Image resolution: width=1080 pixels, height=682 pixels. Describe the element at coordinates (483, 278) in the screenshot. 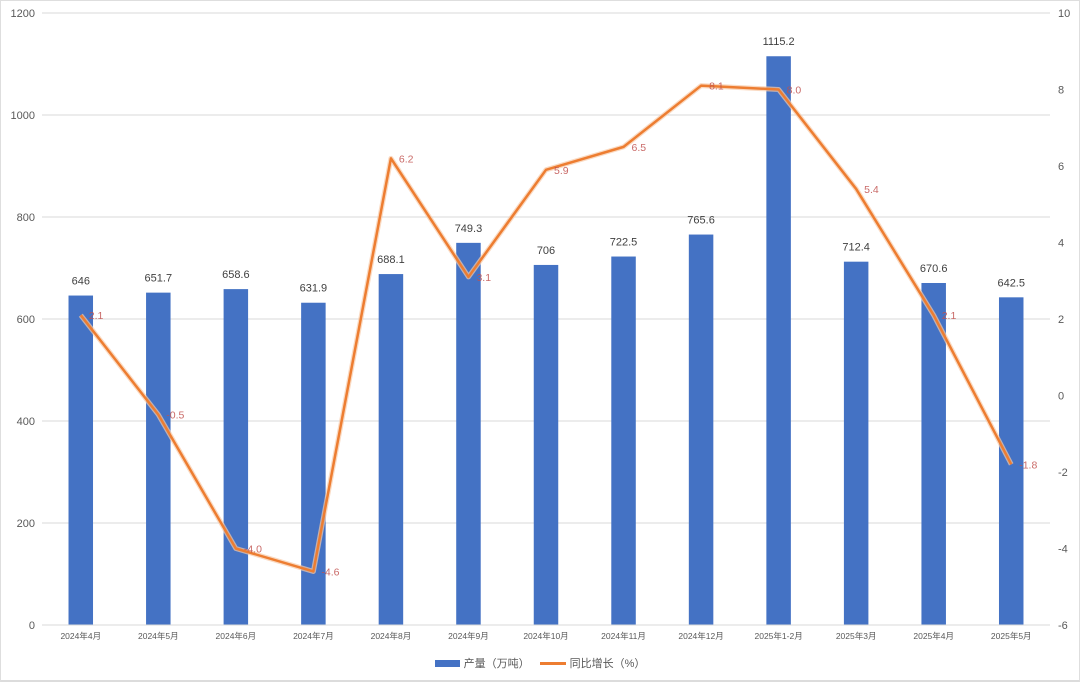

I see `line-value-label: 3.1` at that location.